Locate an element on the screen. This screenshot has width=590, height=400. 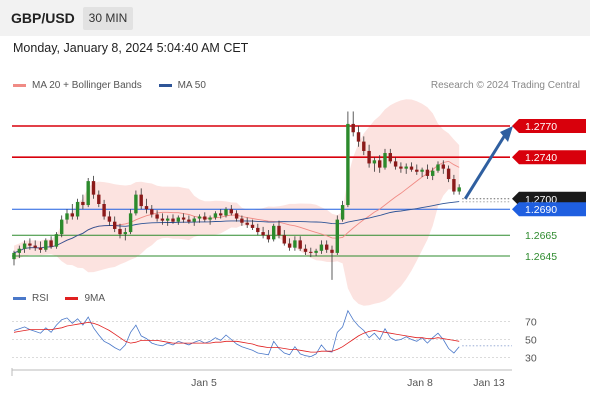
projection-arrow-head is located at coordinates (506, 134).